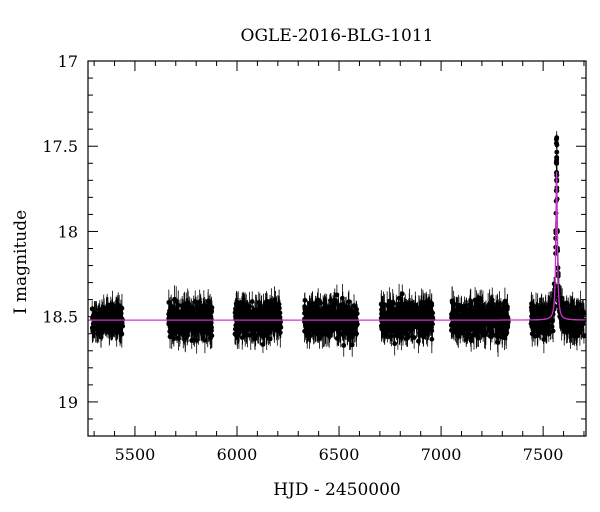 This screenshot has height=512, width=600. I want to click on y-axis-label: I magnitude, so click(21, 262).